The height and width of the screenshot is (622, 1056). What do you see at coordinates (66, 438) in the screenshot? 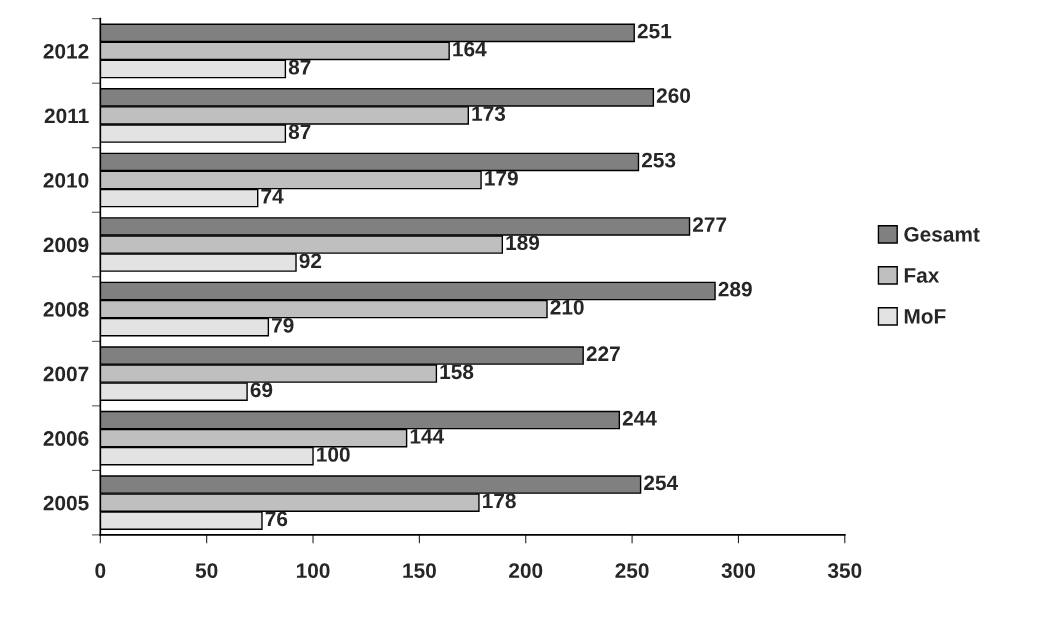
I see `y-tick-label: 2006` at bounding box center [66, 438].